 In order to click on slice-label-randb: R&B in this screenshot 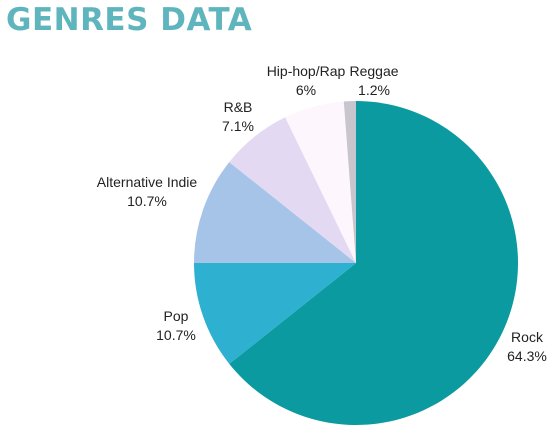, I will do `click(238, 107)`.